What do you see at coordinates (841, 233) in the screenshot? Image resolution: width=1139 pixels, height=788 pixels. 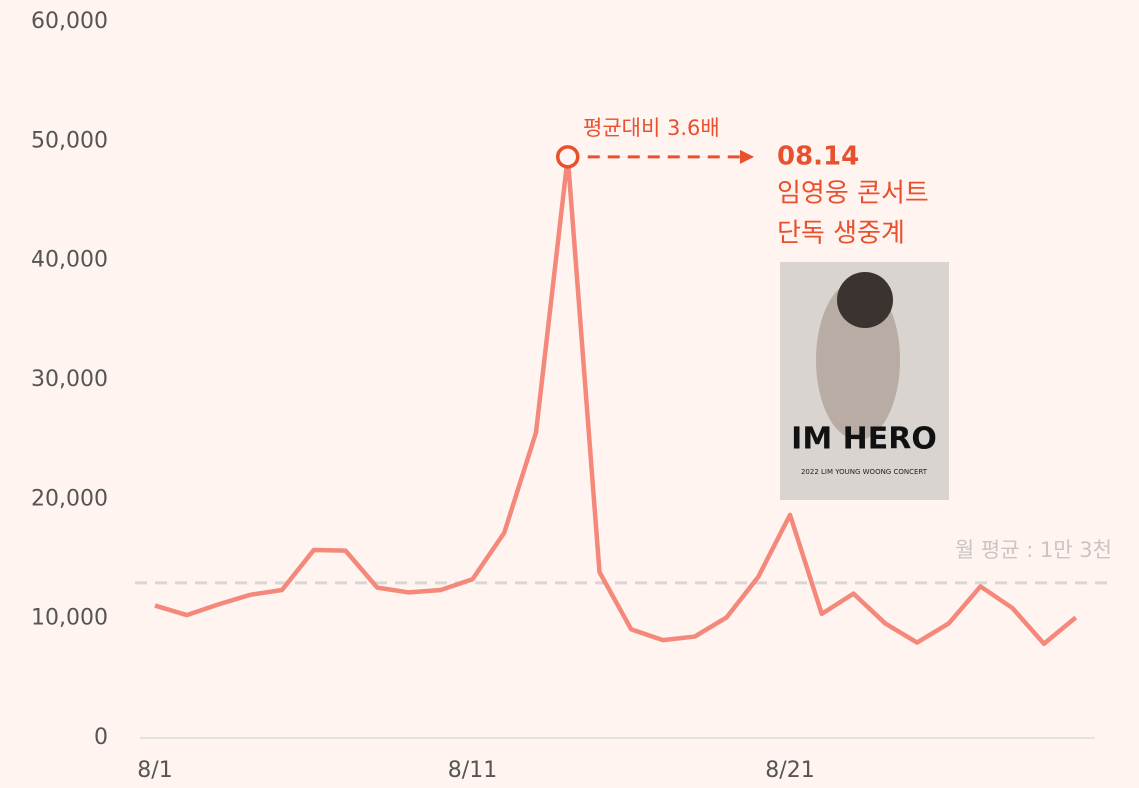 I see `annotation-line: 단독 생중계` at bounding box center [841, 233].